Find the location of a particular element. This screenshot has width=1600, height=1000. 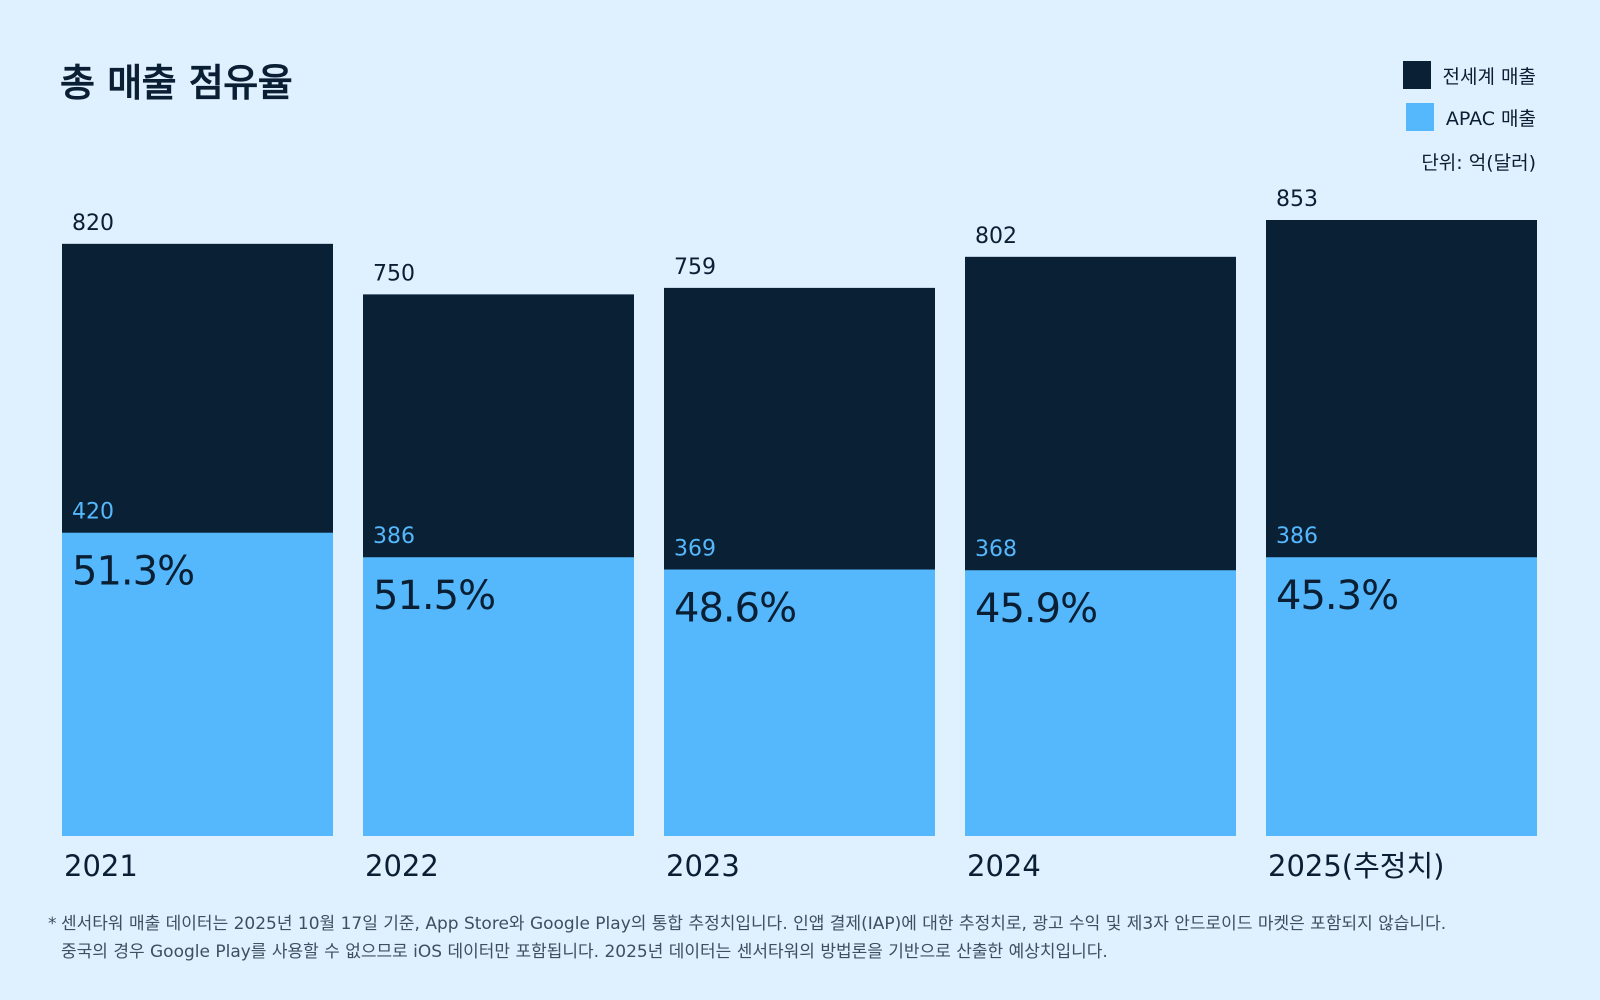

x-tick-label-2025(추정치): 2025(추정치) is located at coordinates (1356, 866).